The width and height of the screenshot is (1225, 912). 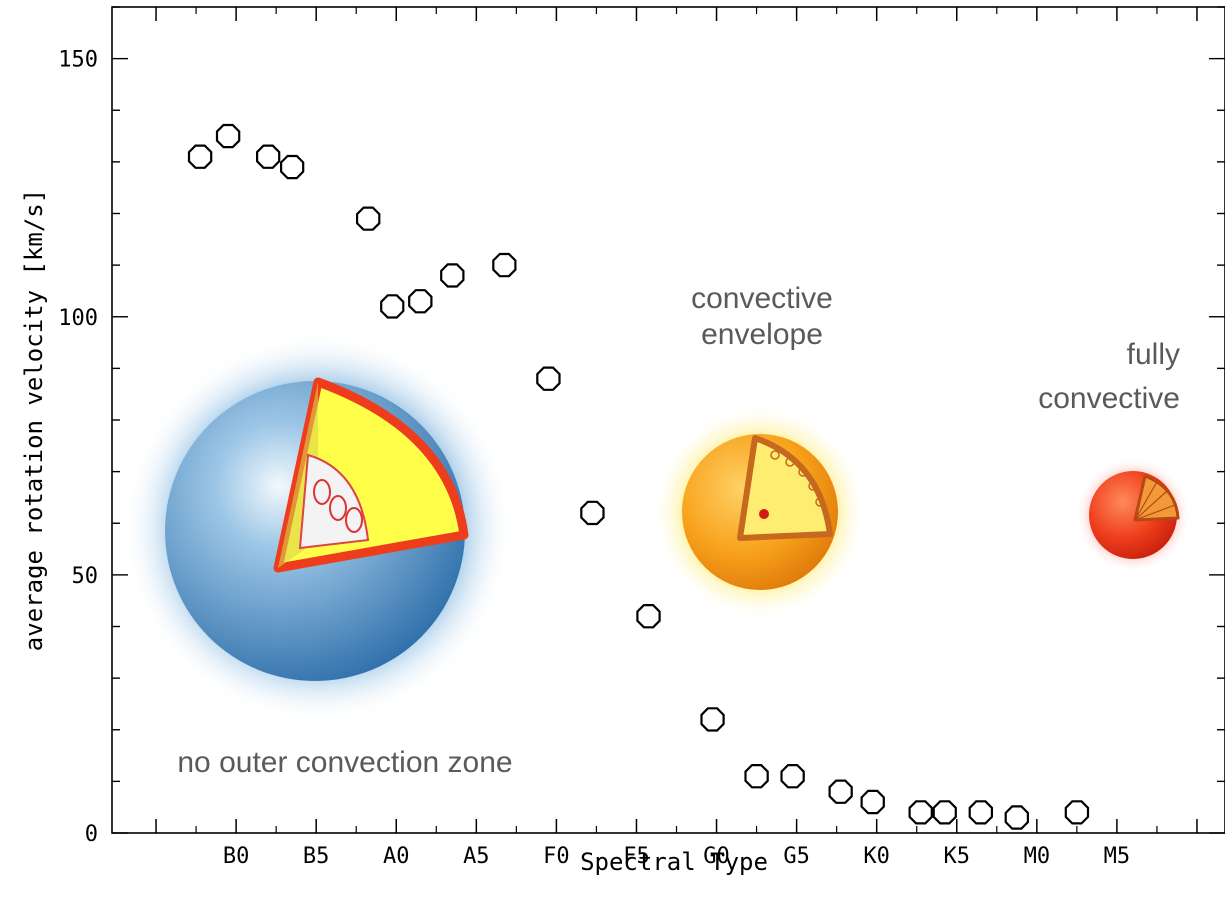 I want to click on x-tick-label: G5, so click(x=796, y=856).